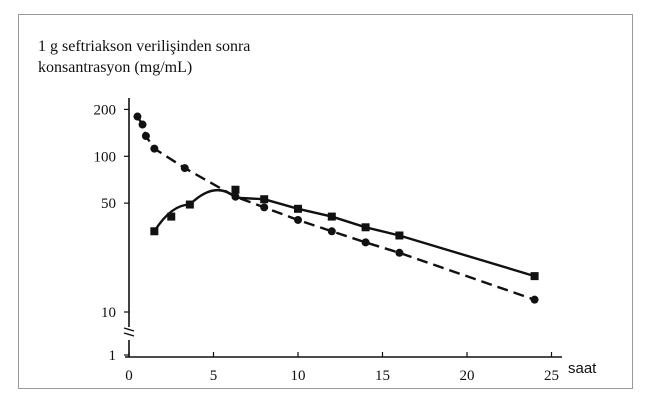 Image resolution: width=661 pixels, height=416 pixels. Describe the element at coordinates (129, 376) in the screenshot. I see `x-tick-label: 0` at that location.